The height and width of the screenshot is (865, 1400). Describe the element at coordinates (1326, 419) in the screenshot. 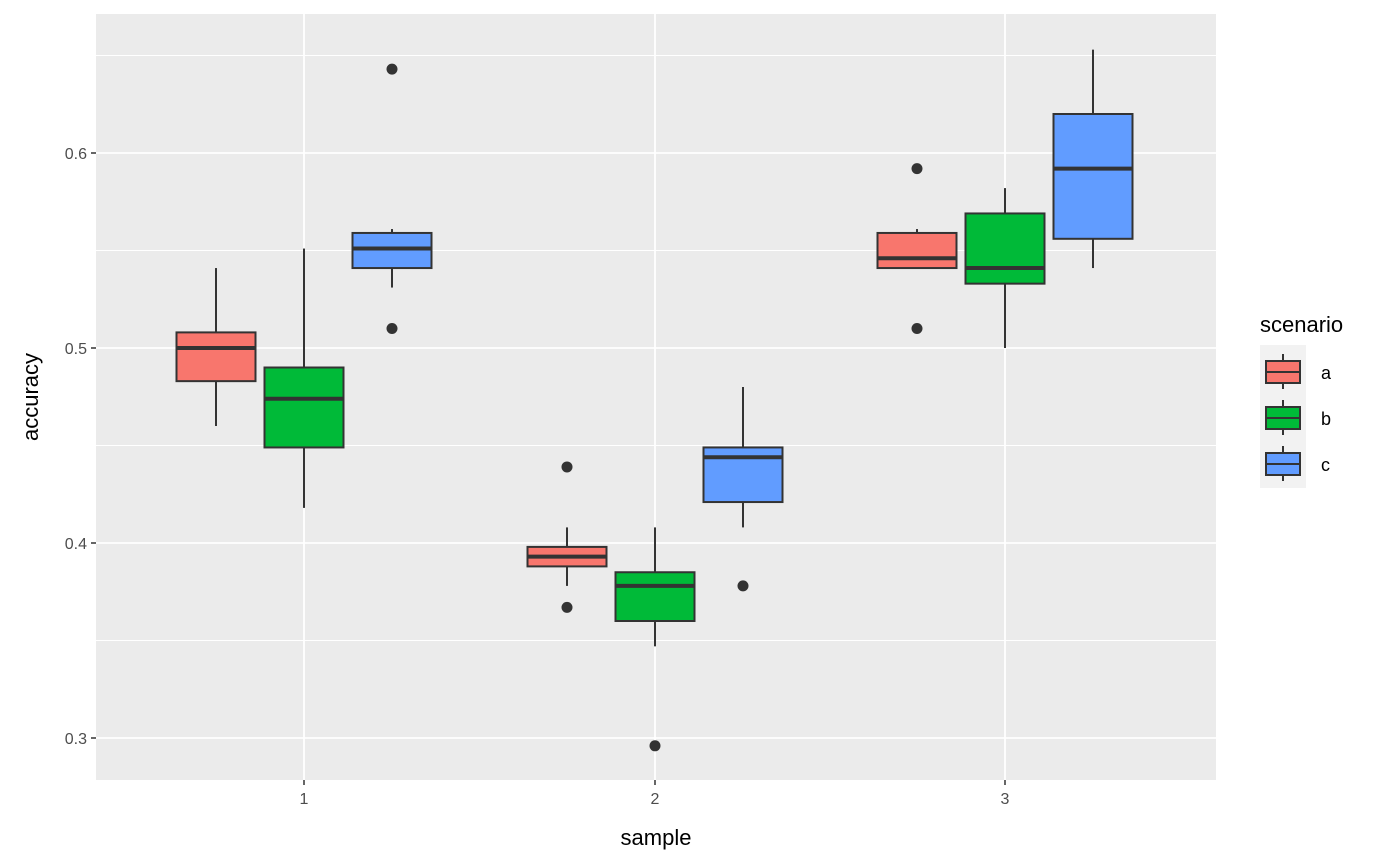

I see `legend-label-b: b` at that location.